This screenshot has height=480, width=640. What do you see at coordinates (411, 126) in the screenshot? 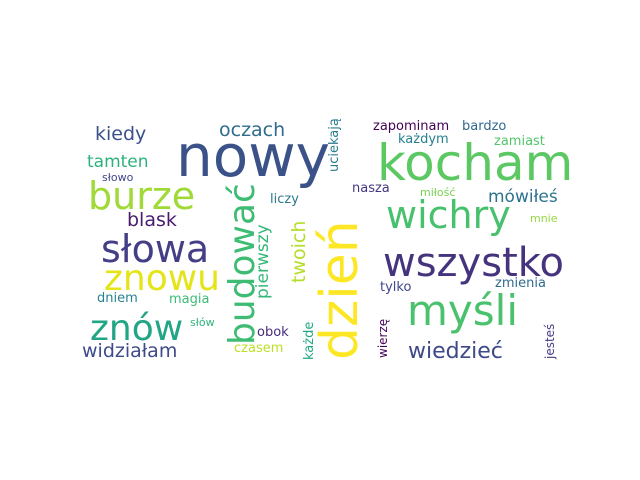
I see `word-zapominam: zapominam` at bounding box center [411, 126].